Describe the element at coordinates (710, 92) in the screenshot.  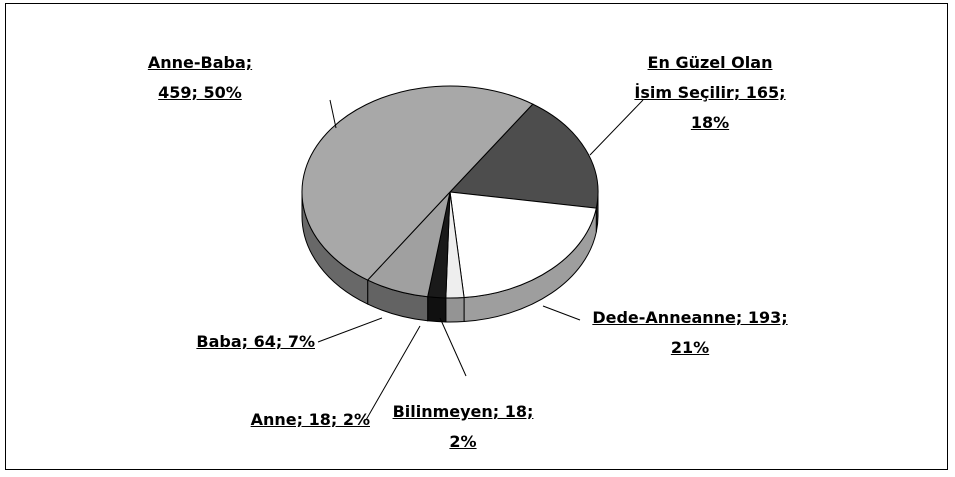
I see `data-label: En Güzel Olan İsim Seçilir; 165; 18%` at that location.